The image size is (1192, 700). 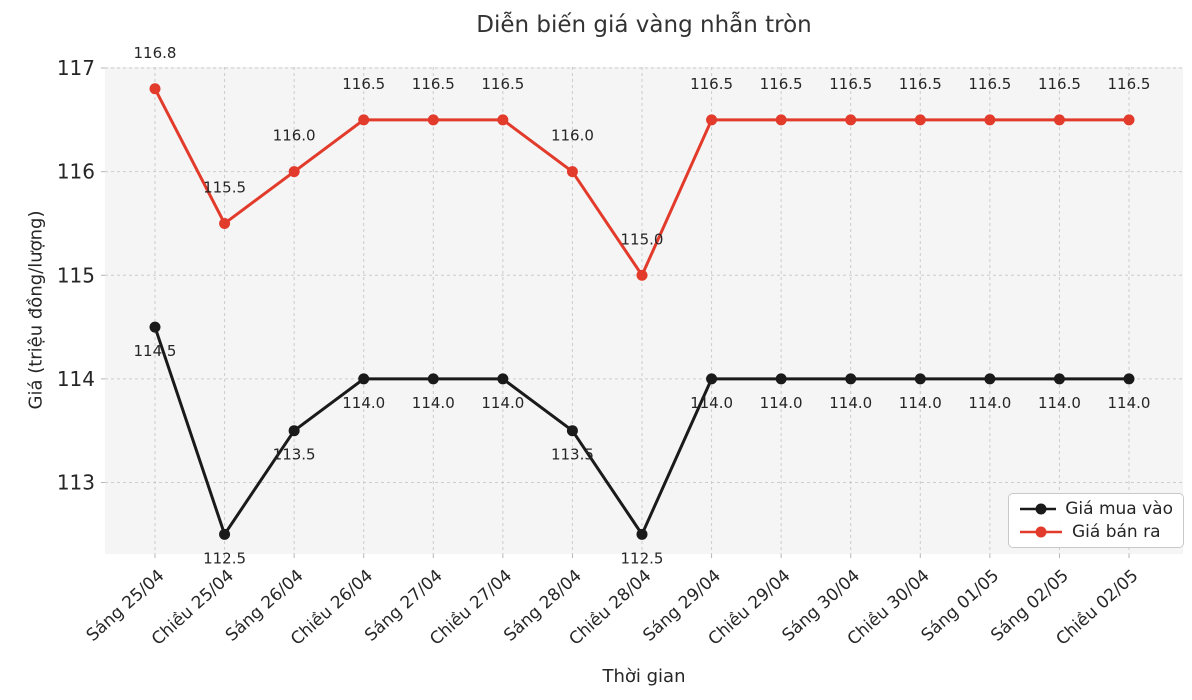 I want to click on legend-label-buy: Giá mua vào, so click(x=1119, y=509).